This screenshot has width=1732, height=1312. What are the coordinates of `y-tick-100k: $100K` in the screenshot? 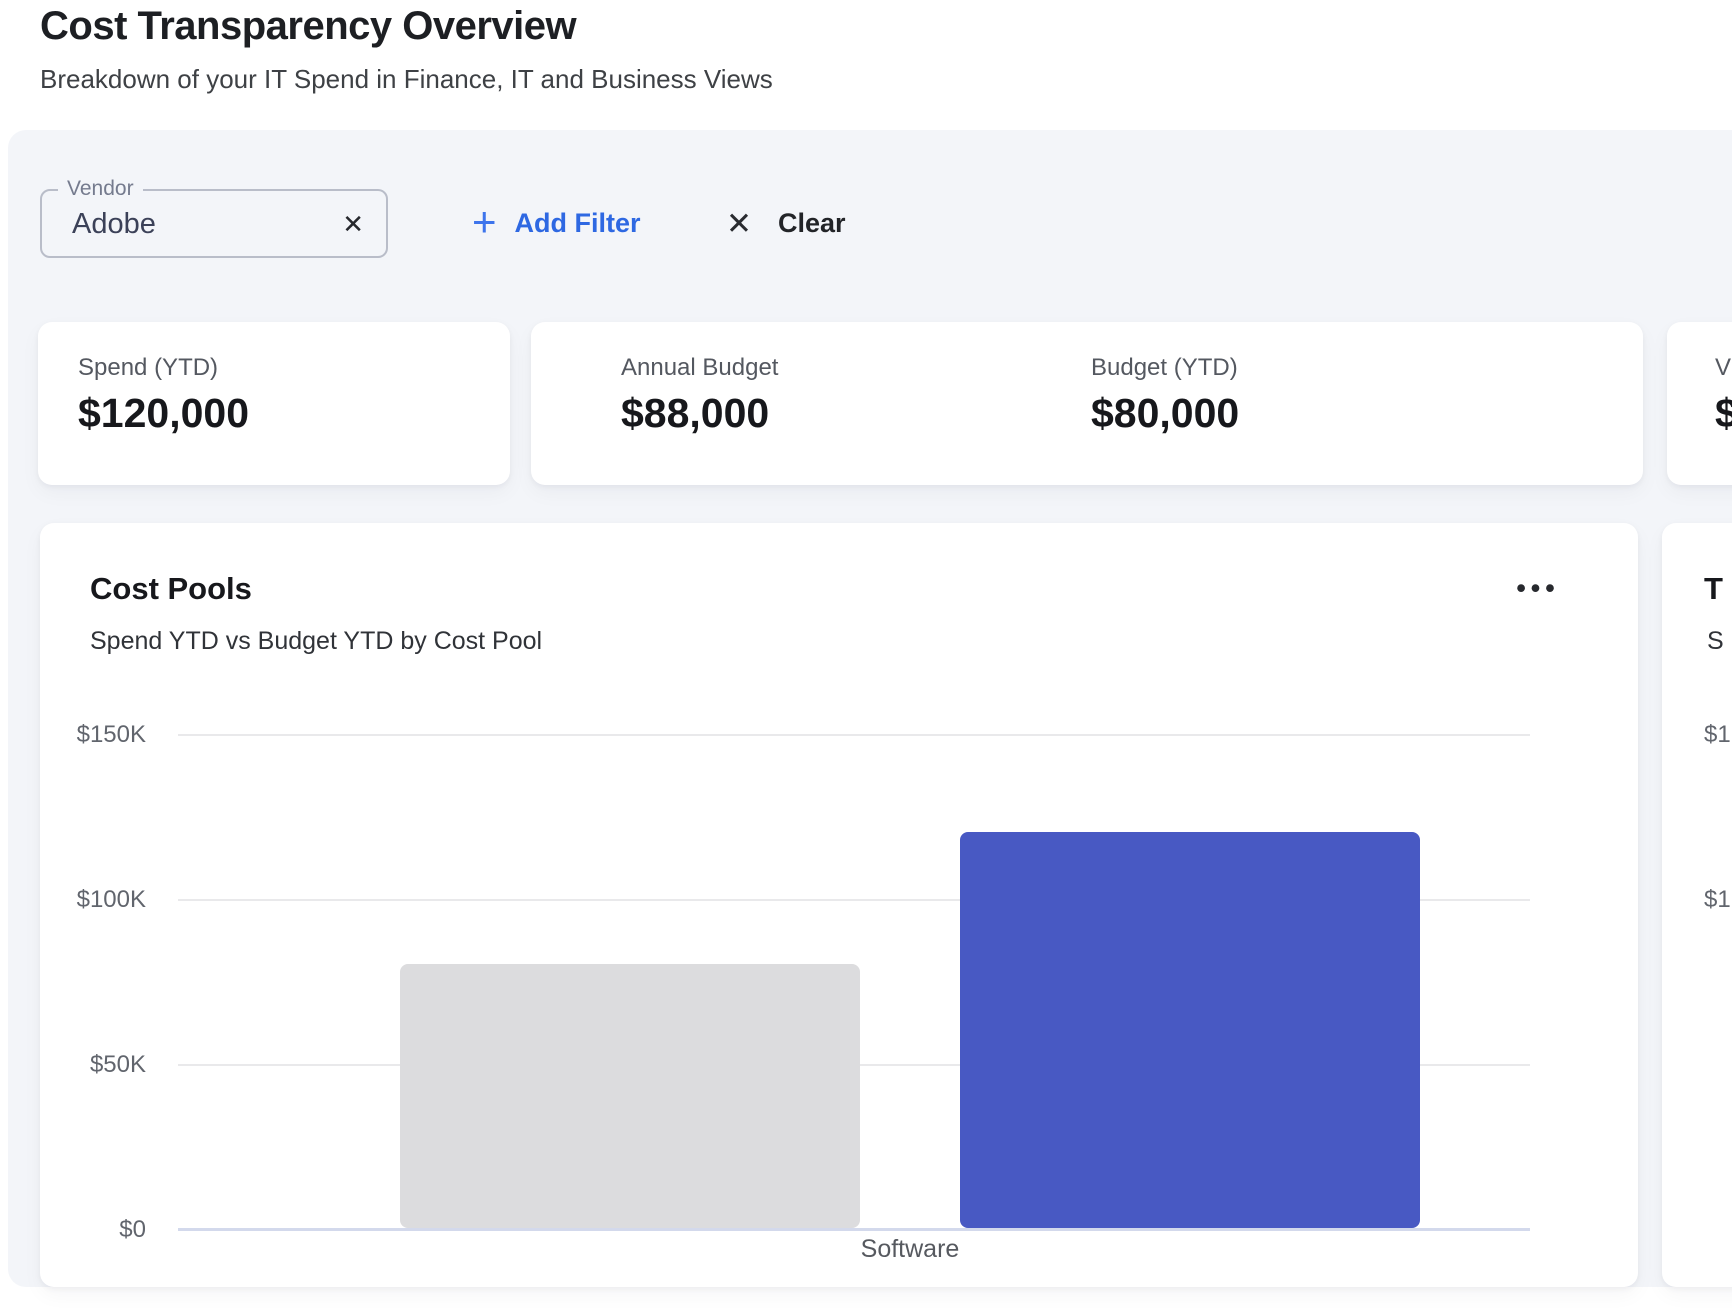 It's located at (111, 899).